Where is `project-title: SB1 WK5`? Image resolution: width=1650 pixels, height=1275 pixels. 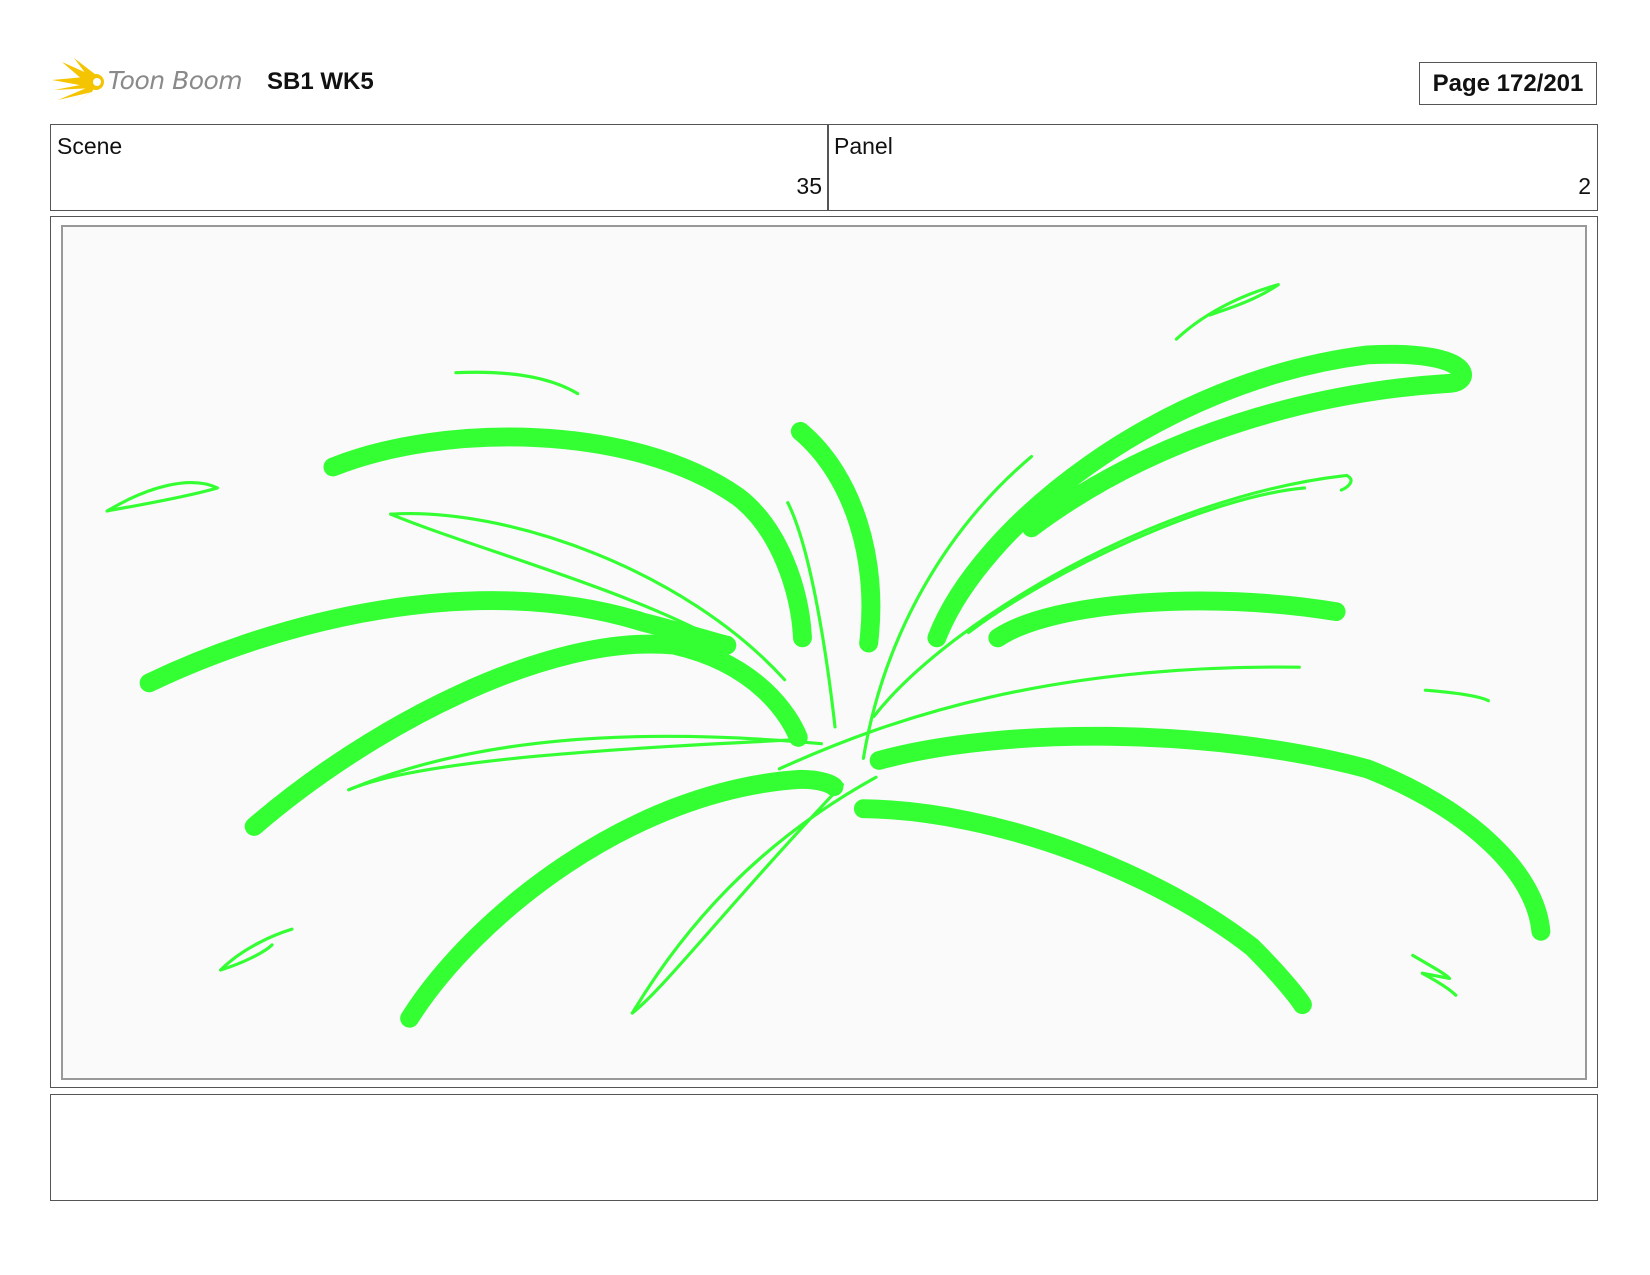
project-title: SB1 WK5 is located at coordinates (320, 81).